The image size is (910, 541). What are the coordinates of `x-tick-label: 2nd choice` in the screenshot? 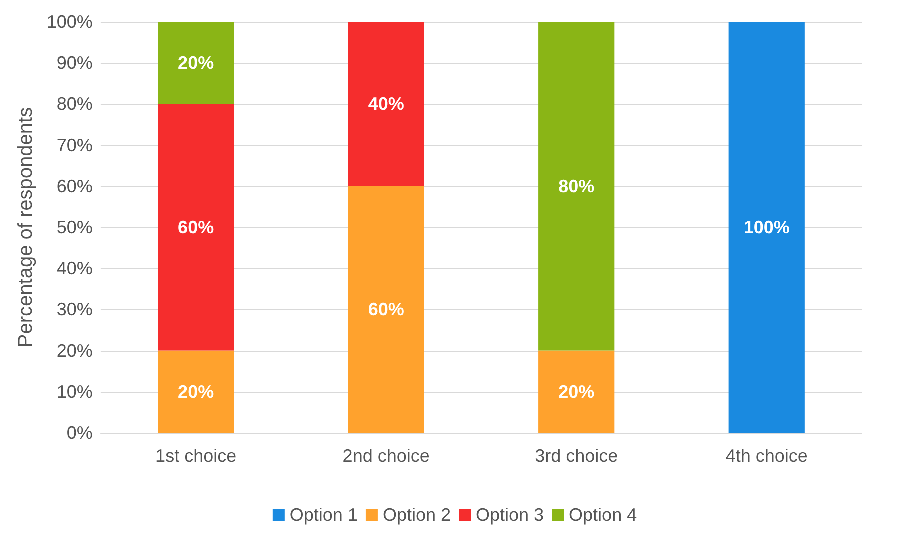 It's located at (386, 456).